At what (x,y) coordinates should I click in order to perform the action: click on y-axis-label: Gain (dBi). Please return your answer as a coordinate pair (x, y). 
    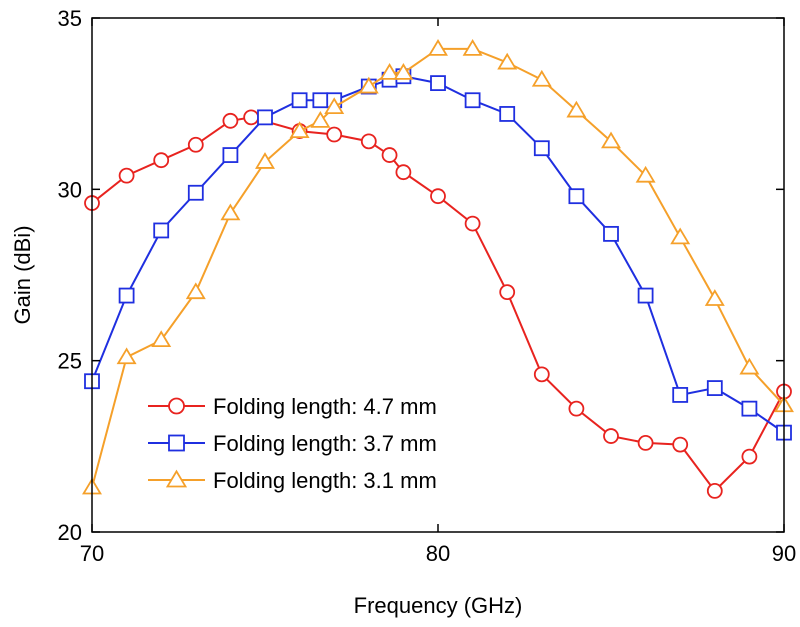
    Looking at the image, I should click on (22, 274).